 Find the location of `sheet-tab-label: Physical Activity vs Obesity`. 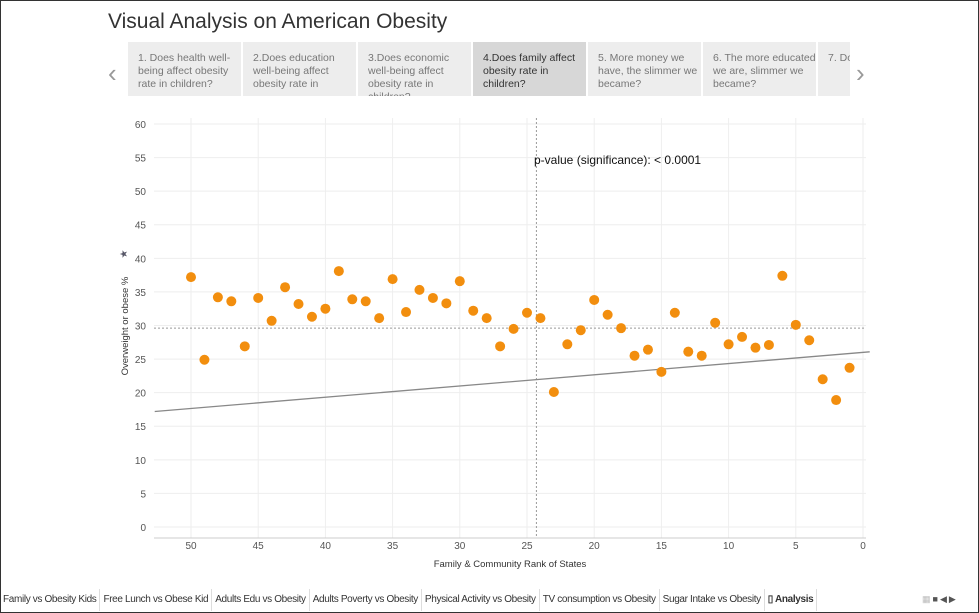

sheet-tab-label: Physical Activity vs Obesity is located at coordinates (480, 599).